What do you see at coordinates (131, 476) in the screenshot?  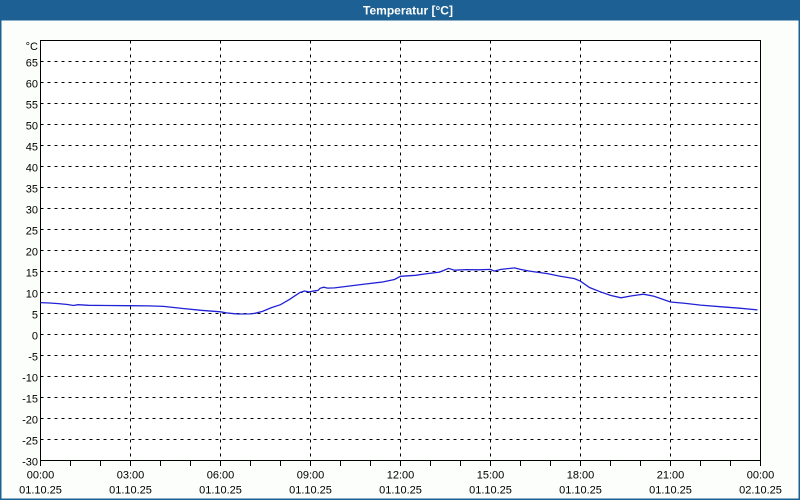 I see `svg-text: 03:00` at bounding box center [131, 476].